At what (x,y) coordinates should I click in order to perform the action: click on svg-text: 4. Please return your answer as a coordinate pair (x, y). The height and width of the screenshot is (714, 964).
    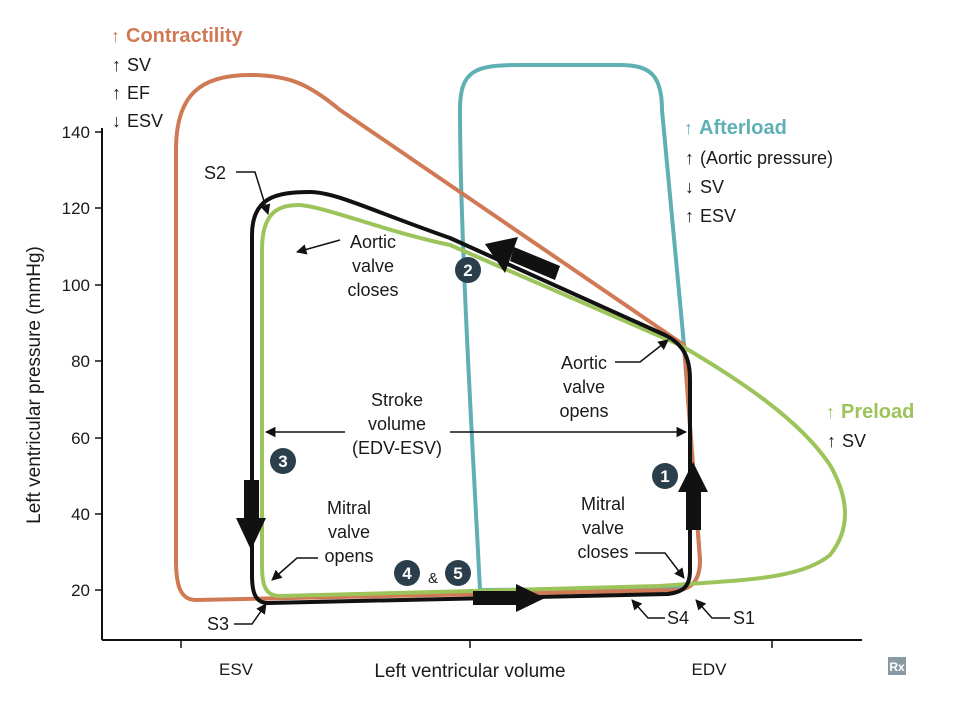
    Looking at the image, I should click on (407, 573).